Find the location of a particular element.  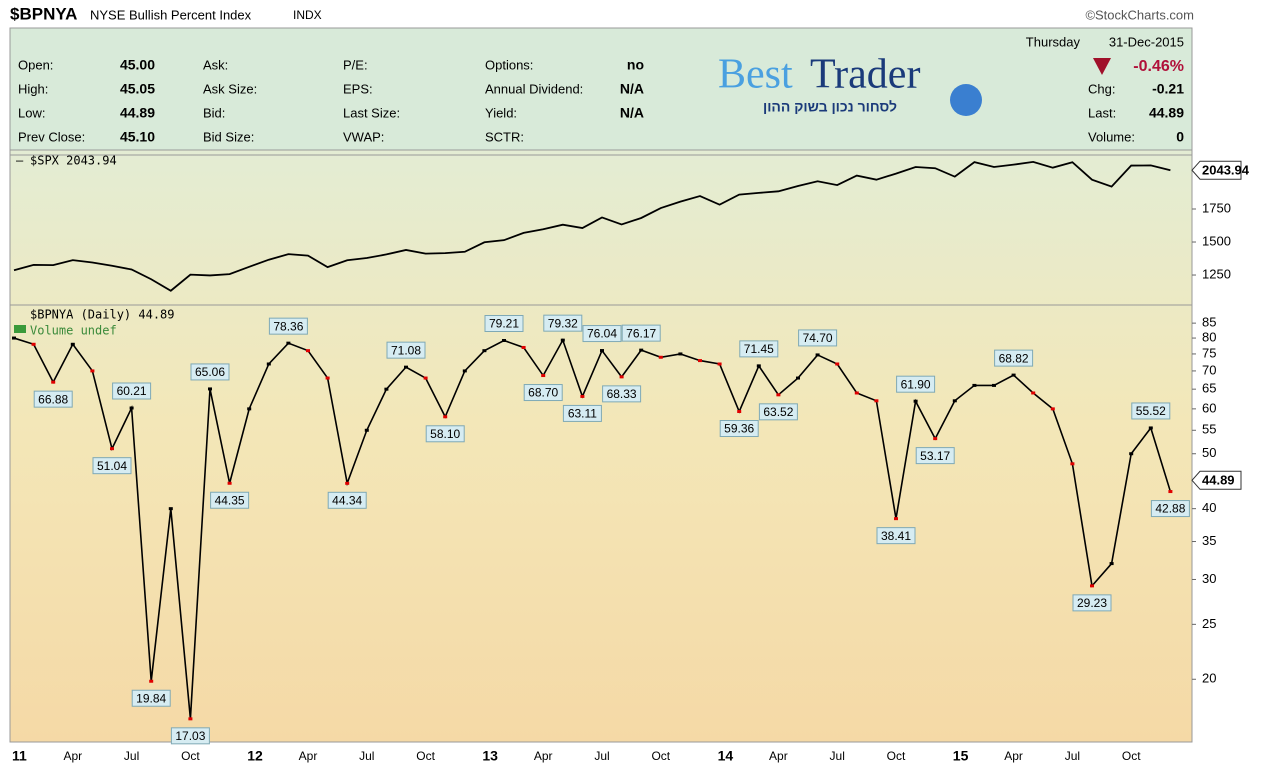

data-label: 66.88 is located at coordinates (53, 399).